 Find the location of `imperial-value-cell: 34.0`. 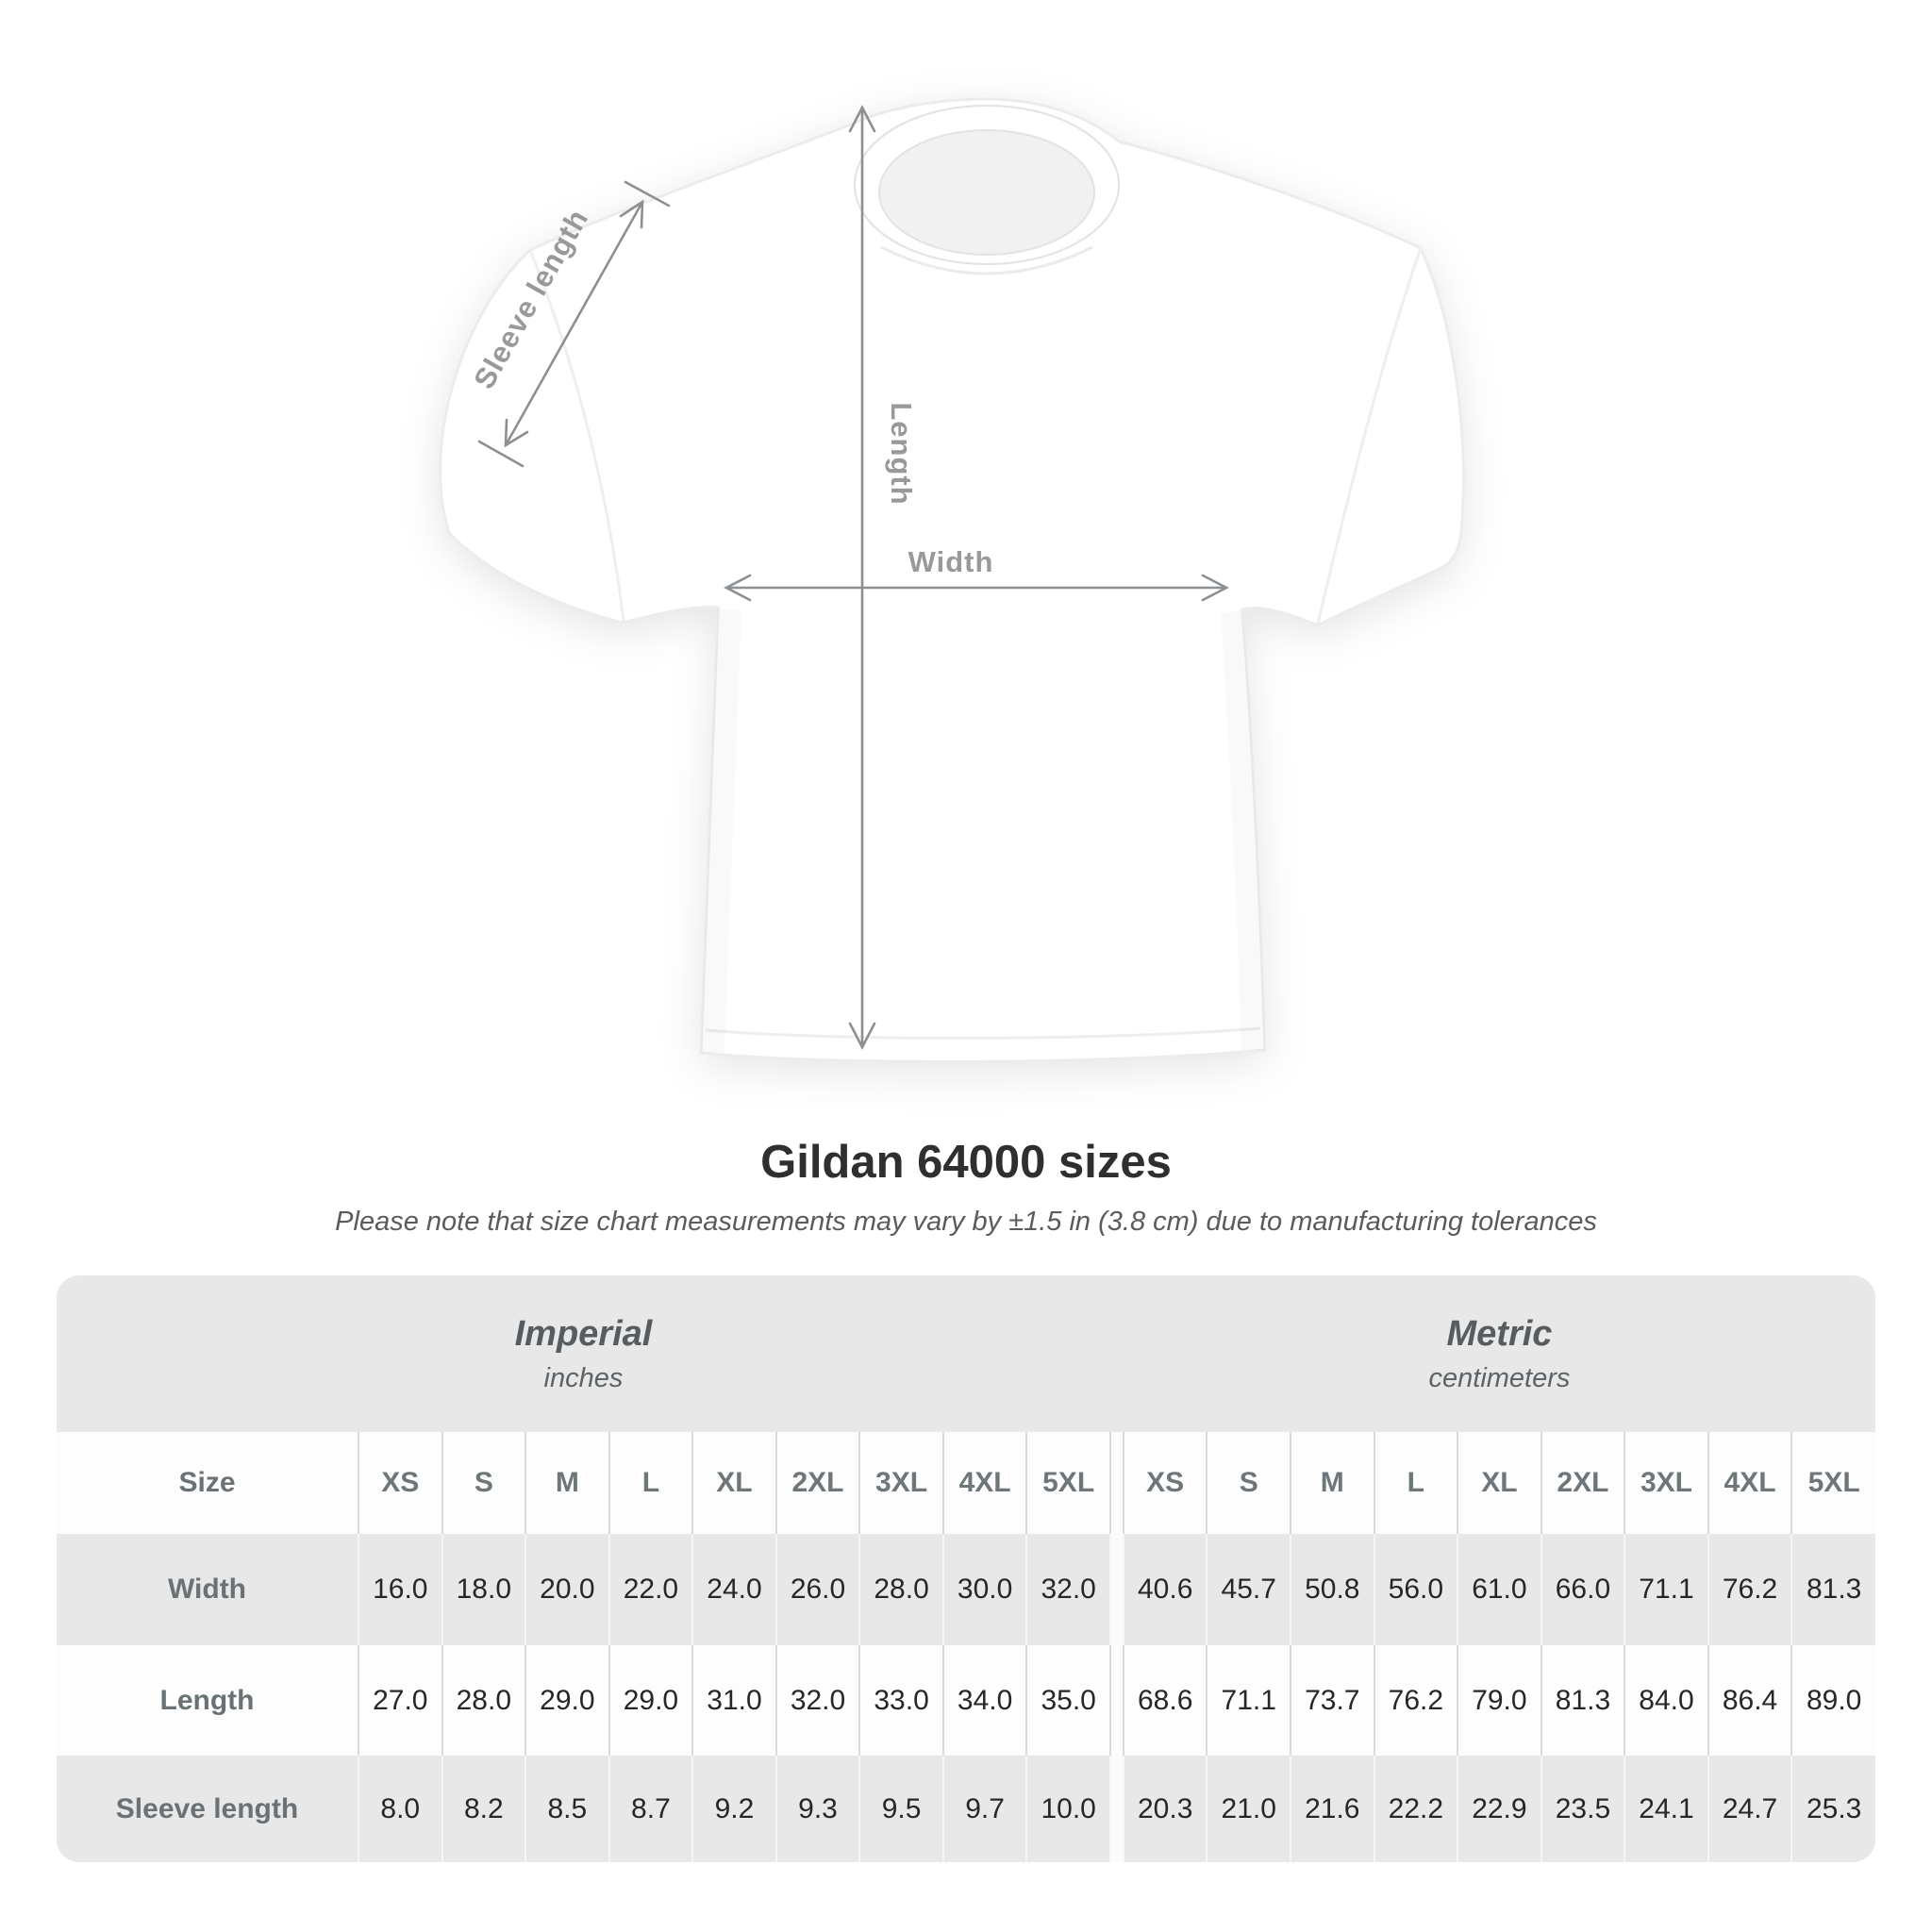

imperial-value-cell: 34.0 is located at coordinates (984, 1701).